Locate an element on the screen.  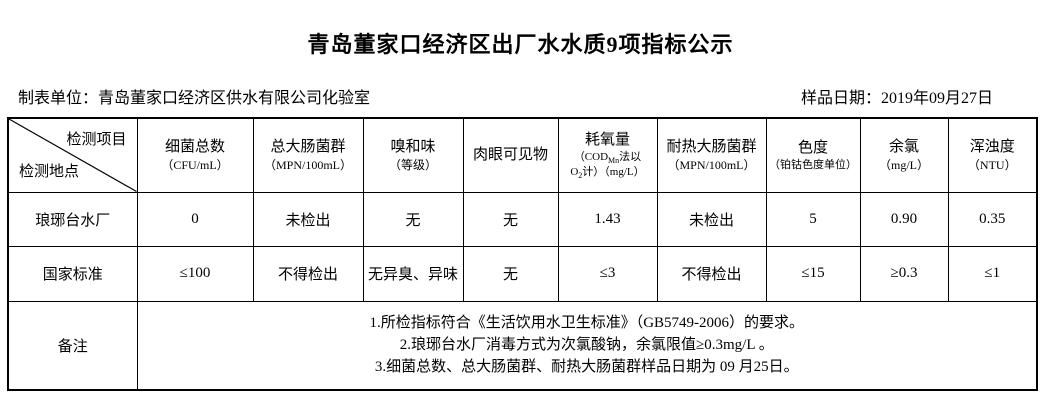
header-unit: （mg/L） is located at coordinates (904, 164).